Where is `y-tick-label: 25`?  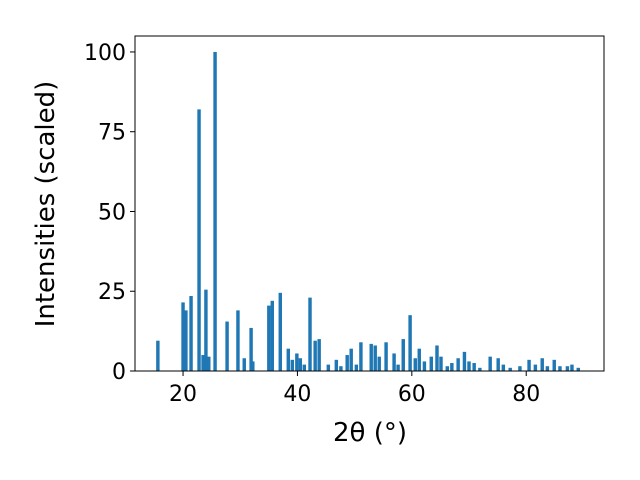
y-tick-label: 25 is located at coordinates (112, 292).